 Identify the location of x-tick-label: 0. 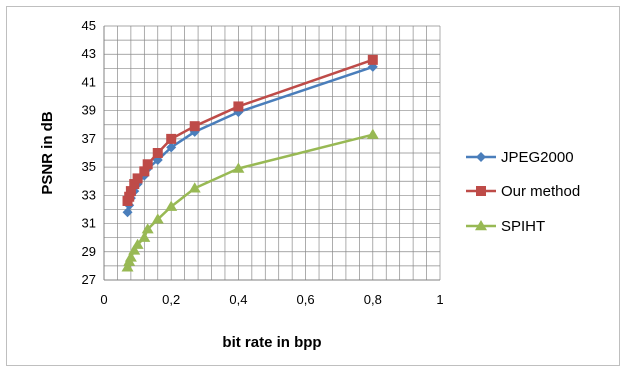
(103, 299).